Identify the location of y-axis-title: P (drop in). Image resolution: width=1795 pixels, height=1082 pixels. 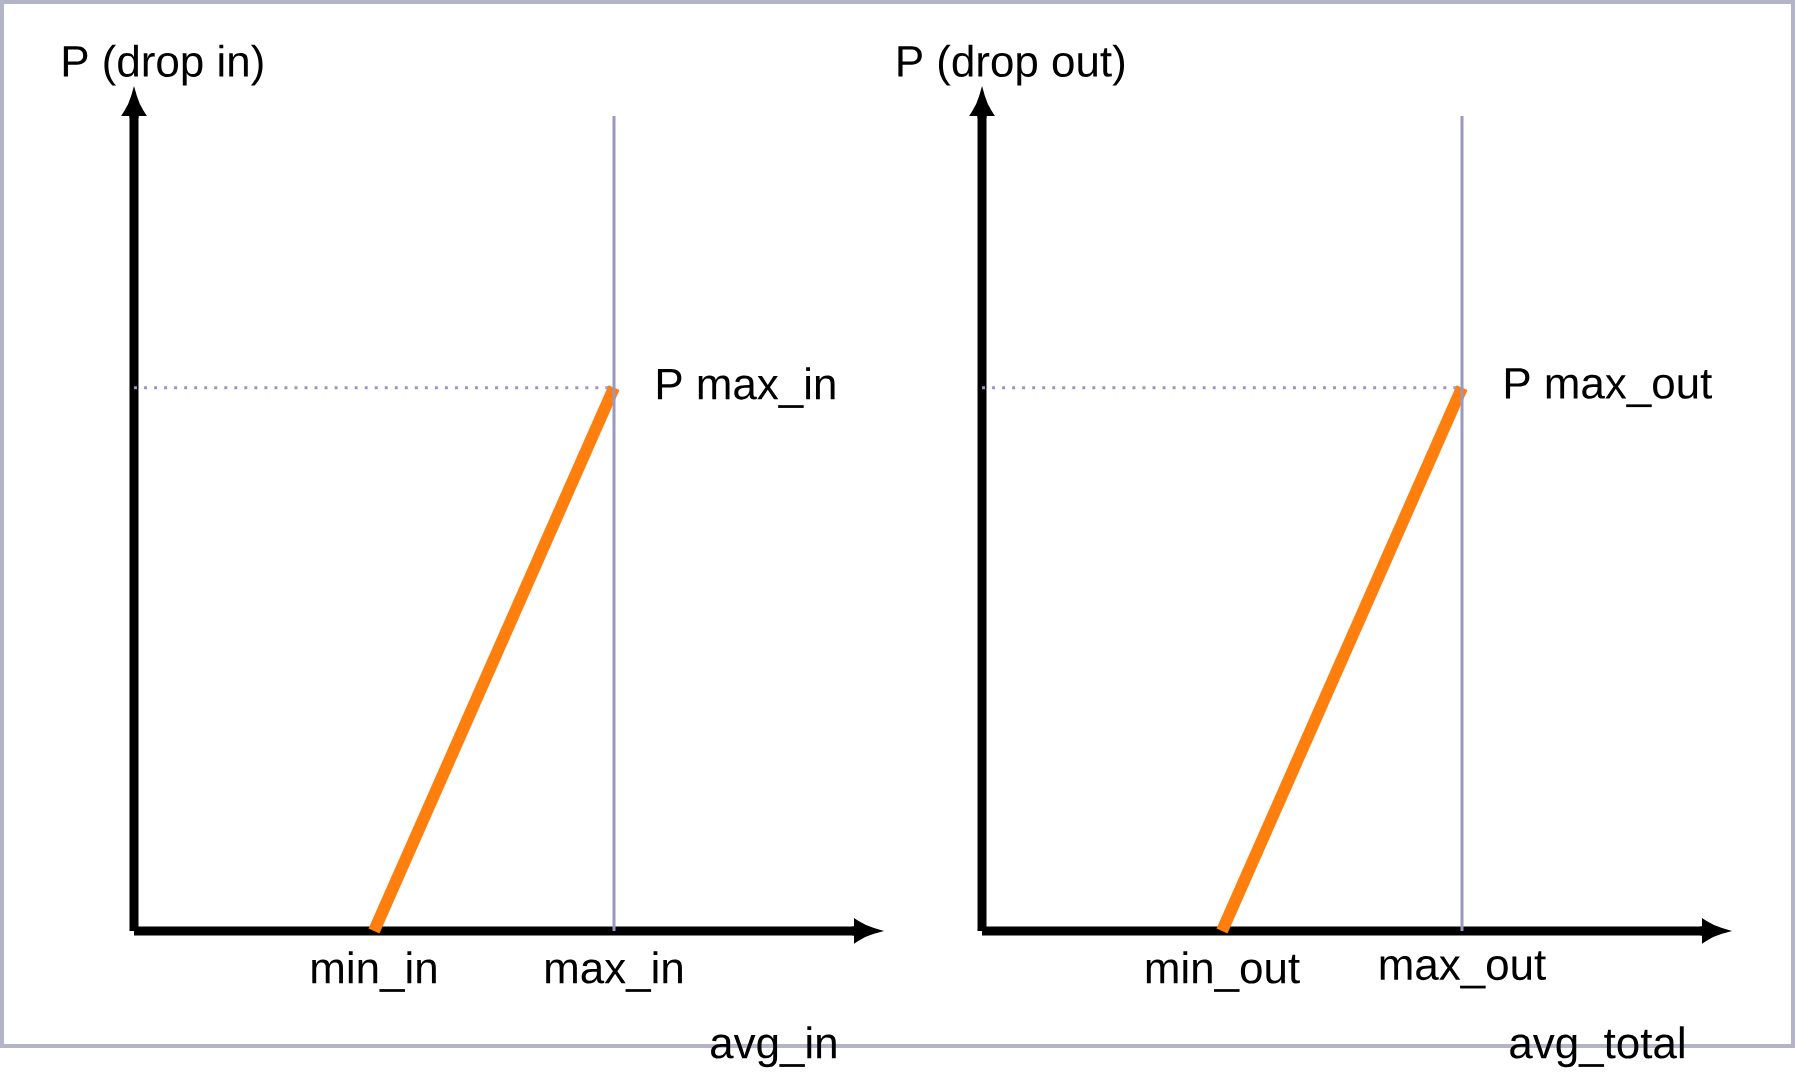
(163, 65).